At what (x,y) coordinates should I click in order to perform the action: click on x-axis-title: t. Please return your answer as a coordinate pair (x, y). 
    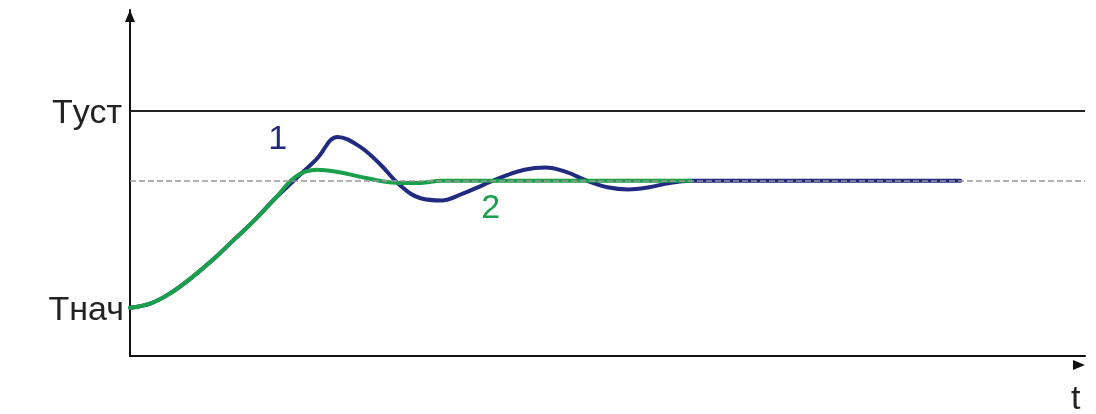
    Looking at the image, I should click on (1076, 396).